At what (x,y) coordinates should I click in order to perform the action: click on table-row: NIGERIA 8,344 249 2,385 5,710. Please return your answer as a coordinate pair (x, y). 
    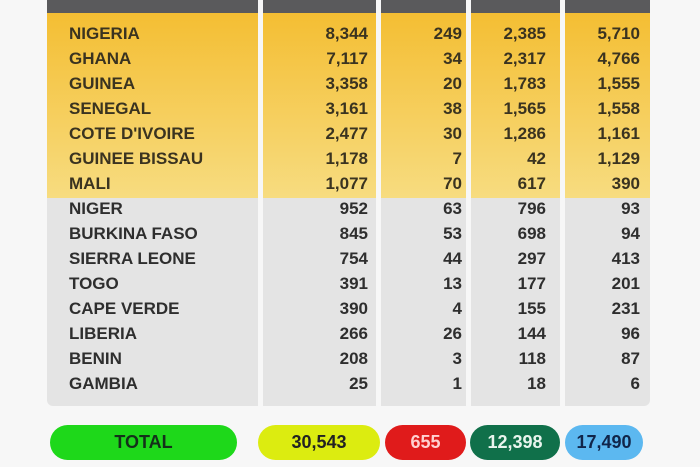
    Looking at the image, I should click on (348, 33).